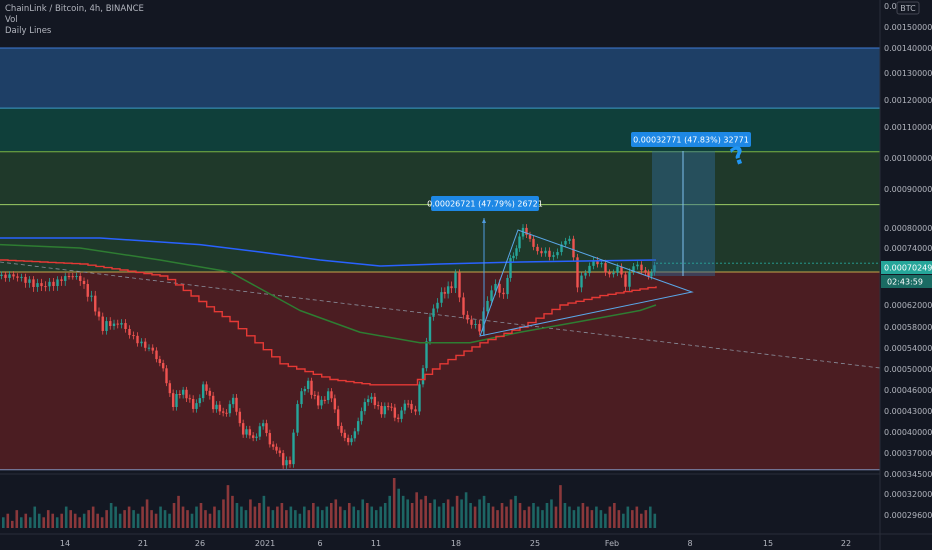  What do you see at coordinates (846, 543) in the screenshot?
I see `x-tick-label: 22` at bounding box center [846, 543].